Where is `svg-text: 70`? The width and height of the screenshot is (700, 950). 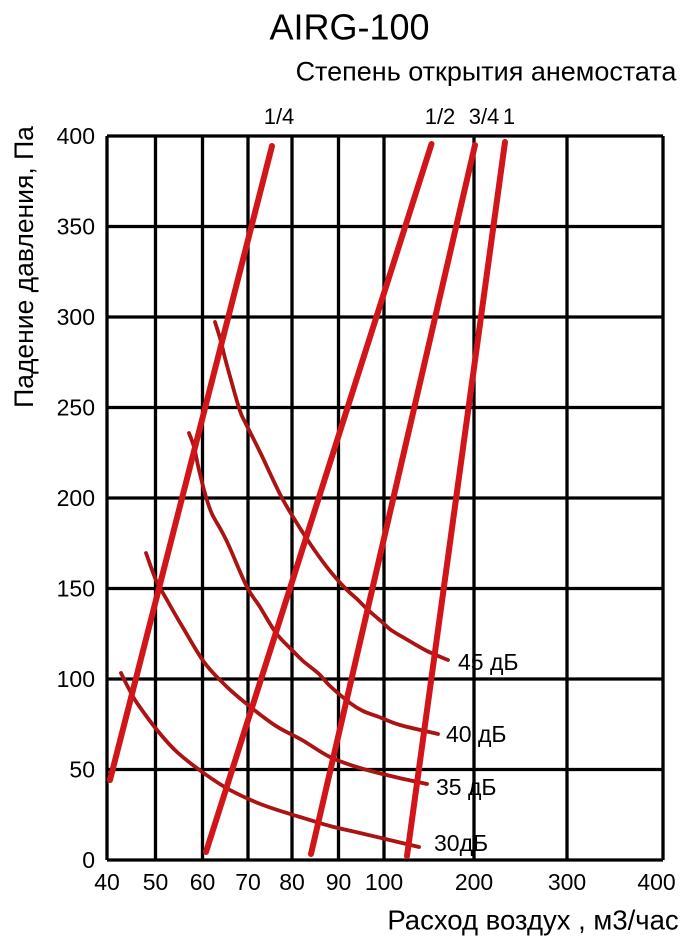
svg-text: 70 is located at coordinates (248, 882).